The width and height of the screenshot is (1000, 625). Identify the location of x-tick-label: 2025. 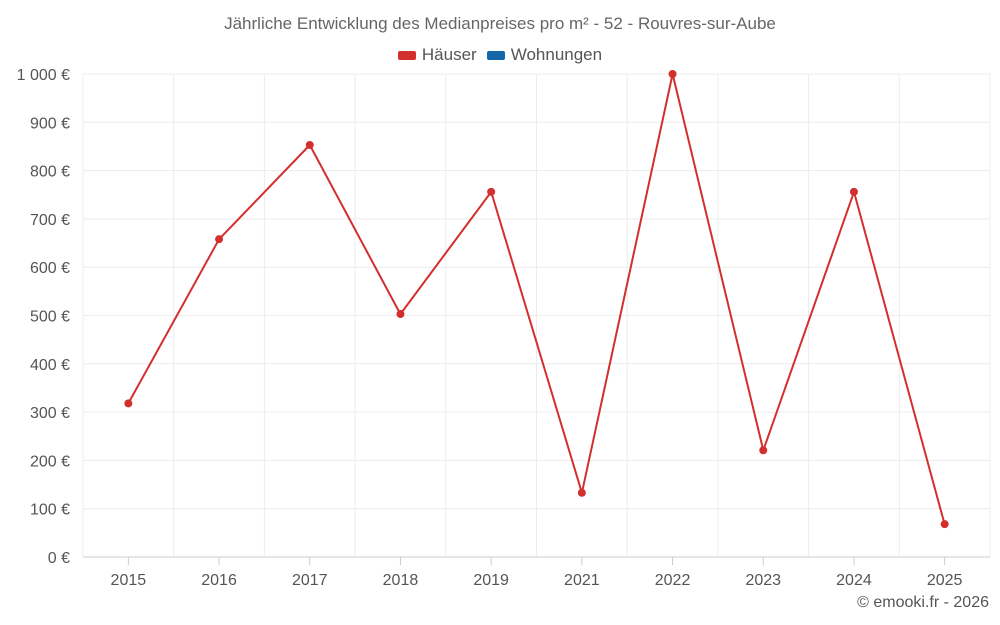
(945, 580).